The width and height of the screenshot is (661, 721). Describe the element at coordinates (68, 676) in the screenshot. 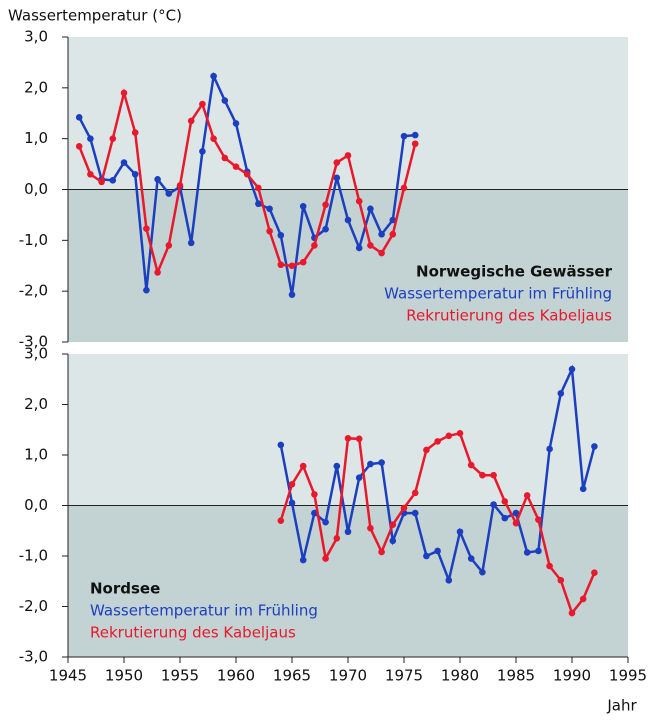

I see `x-tick-label: 1945` at that location.